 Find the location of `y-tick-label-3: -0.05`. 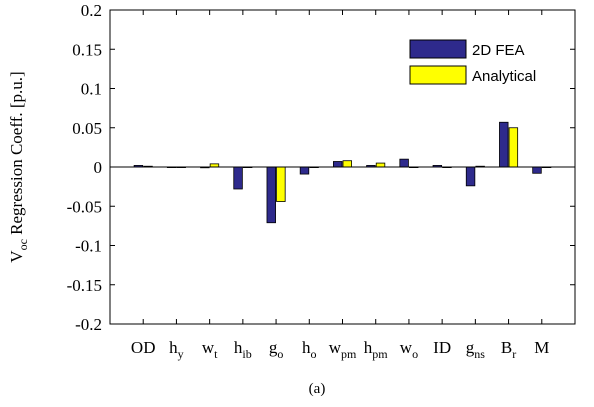

y-tick-label-3: -0.05 is located at coordinates (84, 206).